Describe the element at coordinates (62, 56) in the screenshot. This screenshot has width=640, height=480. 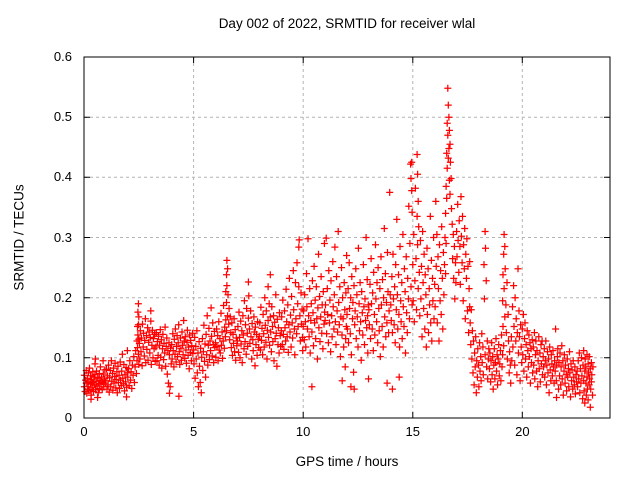
I see `y-tick-label: 0.6` at that location.